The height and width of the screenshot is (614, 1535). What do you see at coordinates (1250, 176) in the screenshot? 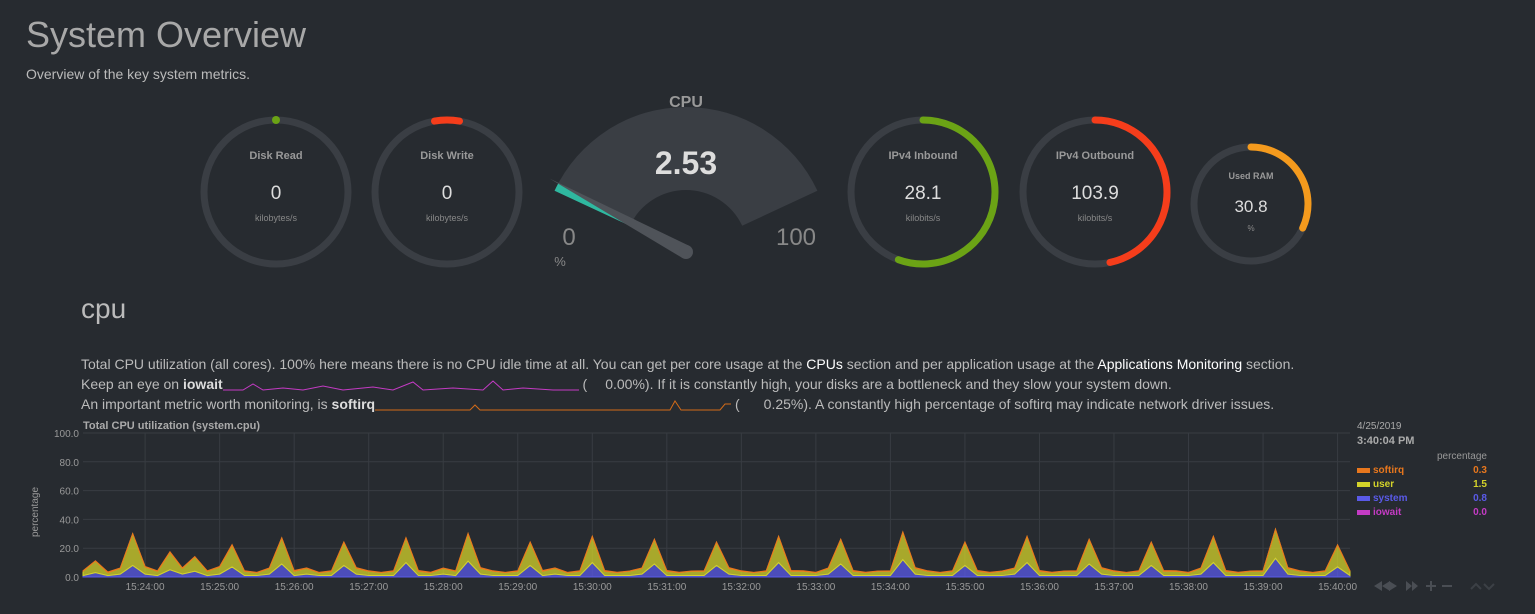
I see `gauge-title: Used RAM` at bounding box center [1250, 176].